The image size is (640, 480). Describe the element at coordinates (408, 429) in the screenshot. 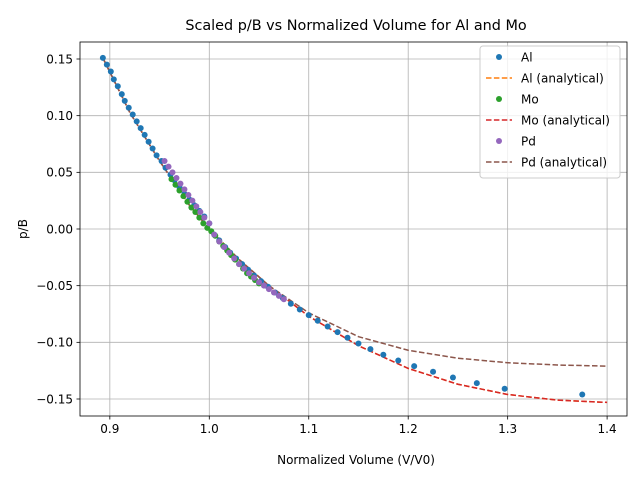

I see `x-tick-label: 1.2` at that location.